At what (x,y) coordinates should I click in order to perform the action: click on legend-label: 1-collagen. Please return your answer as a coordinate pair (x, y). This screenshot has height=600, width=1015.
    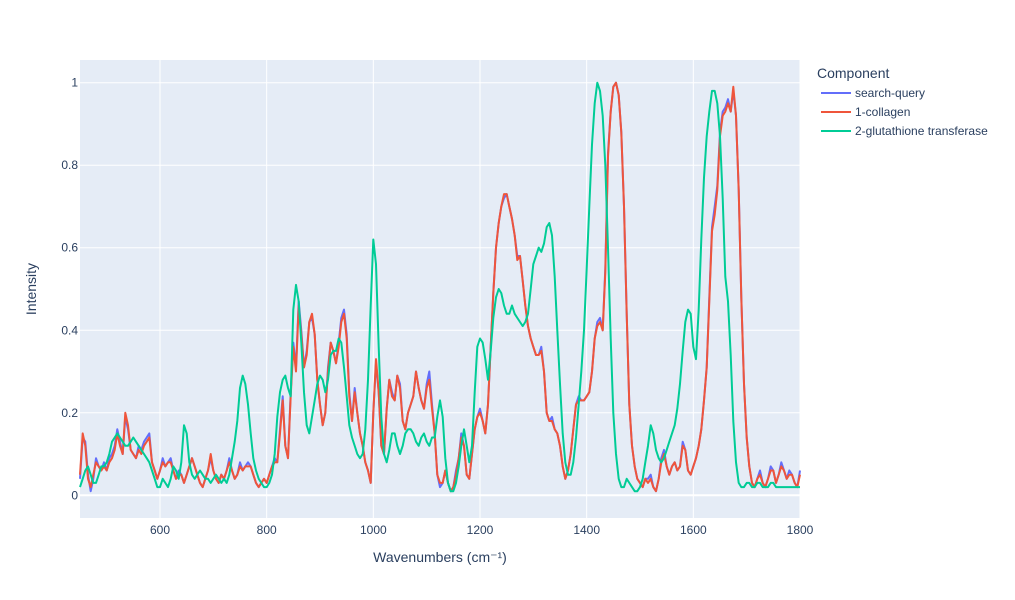
    Looking at the image, I should click on (882, 112).